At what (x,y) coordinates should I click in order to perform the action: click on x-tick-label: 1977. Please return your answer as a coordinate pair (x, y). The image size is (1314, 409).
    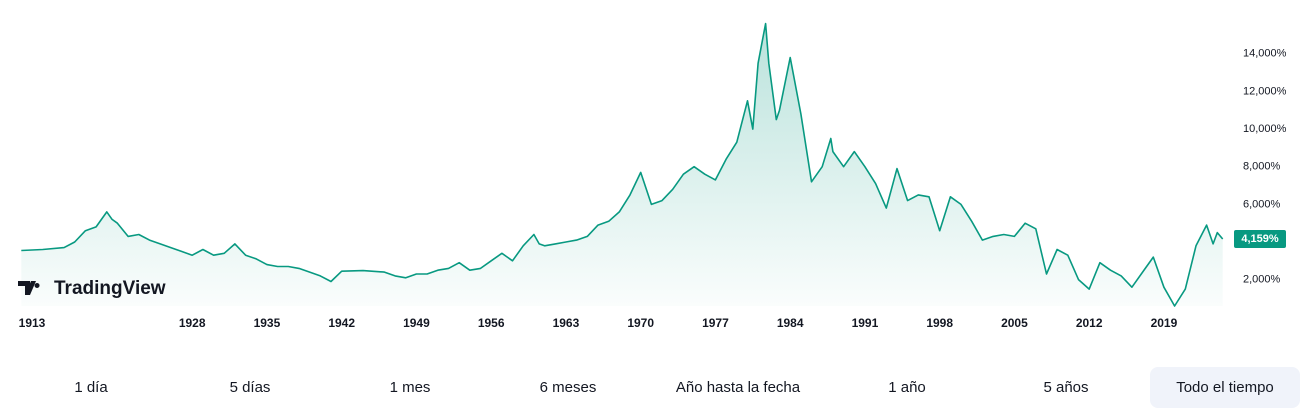
    Looking at the image, I should click on (715, 323).